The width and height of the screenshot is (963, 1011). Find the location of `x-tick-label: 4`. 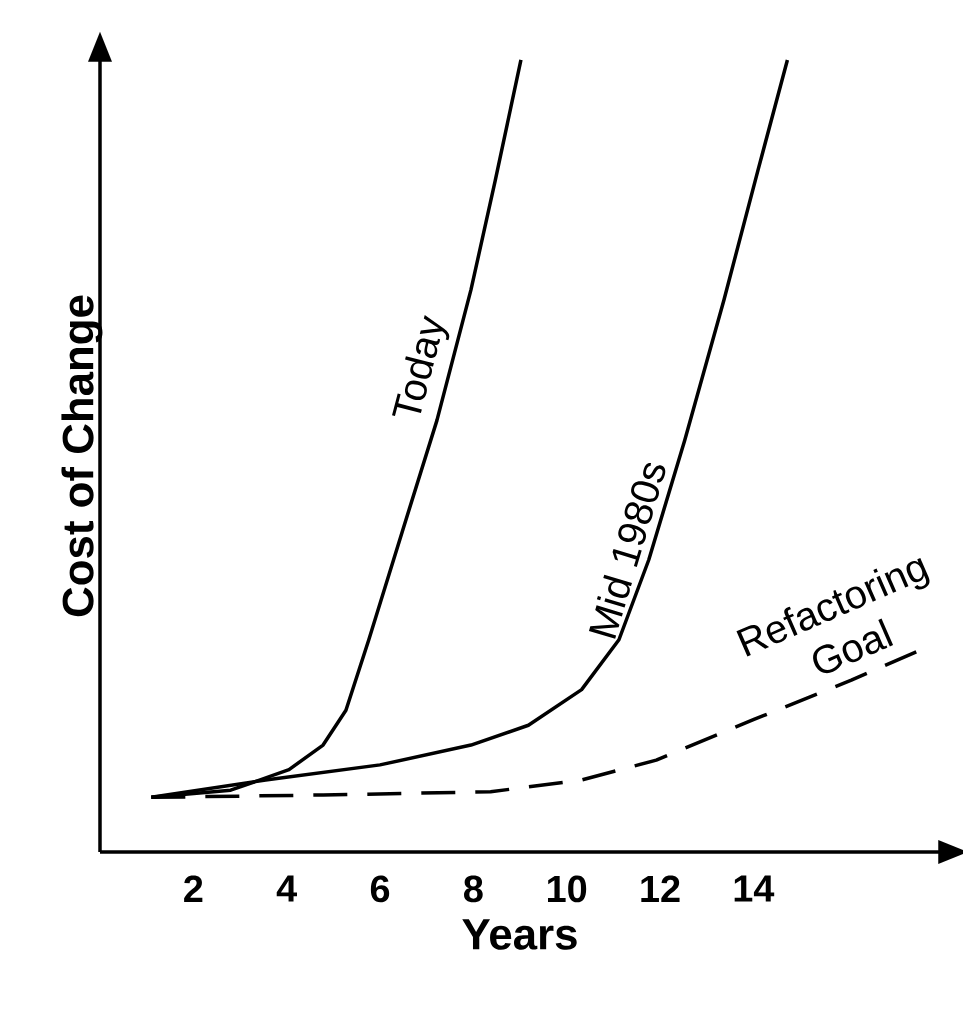

x-tick-label: 4 is located at coordinates (286, 888).